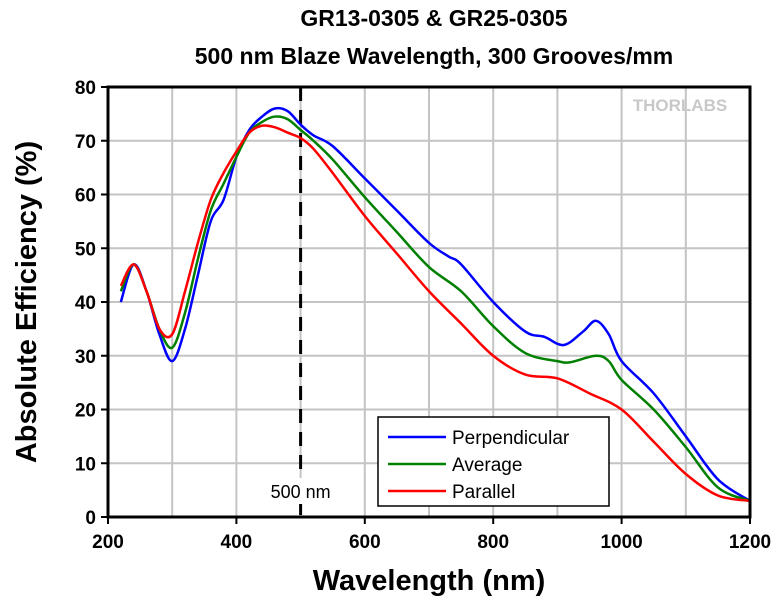 The height and width of the screenshot is (600, 780). I want to click on y-tick-label: 10, so click(85, 464).